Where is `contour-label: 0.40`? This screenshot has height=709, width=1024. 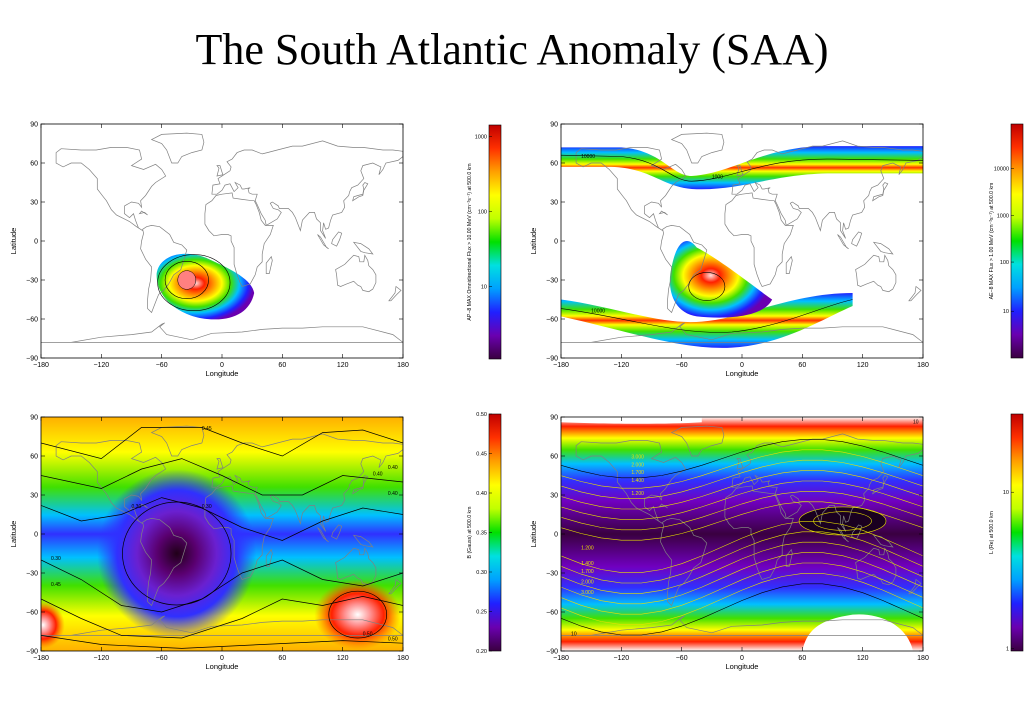
contour-label: 0.40 is located at coordinates (393, 494).